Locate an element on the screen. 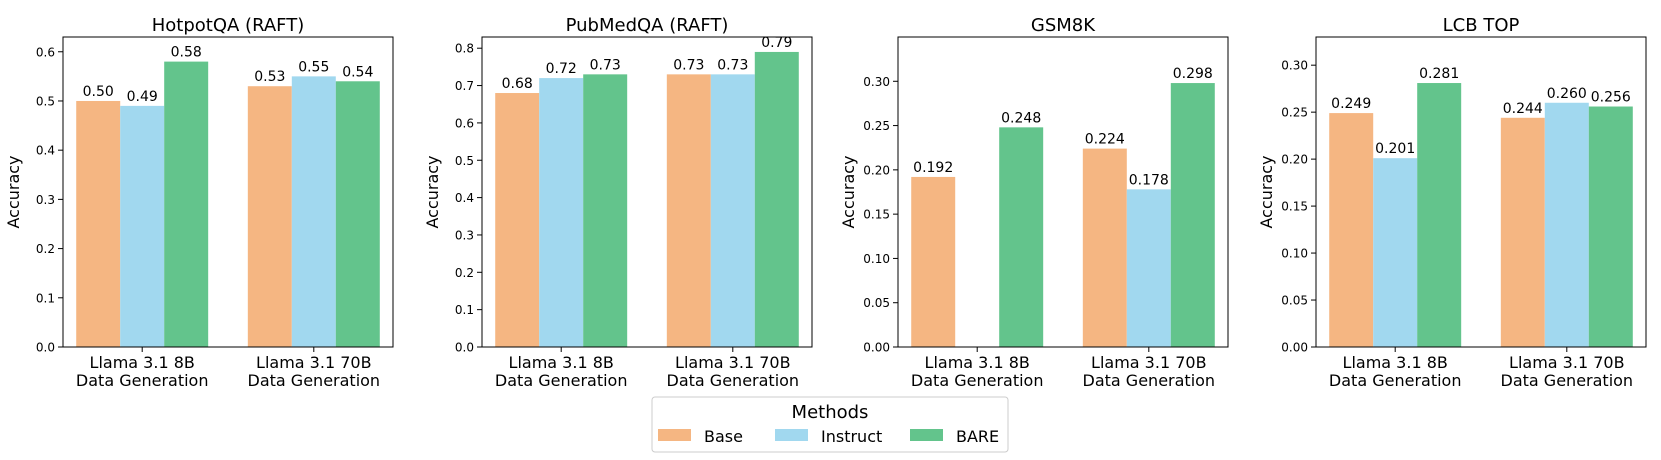  bar-value-label: 0.79 is located at coordinates (776, 43).